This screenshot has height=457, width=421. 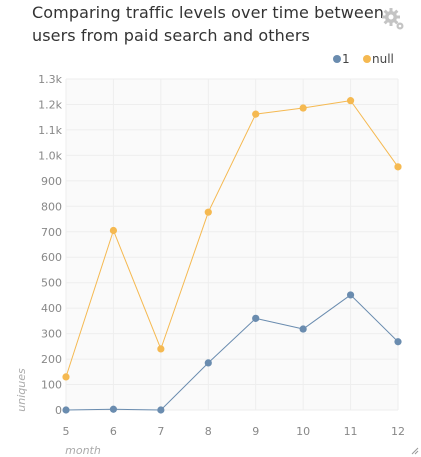 I want to click on x-tick-label: 12, so click(x=398, y=431).